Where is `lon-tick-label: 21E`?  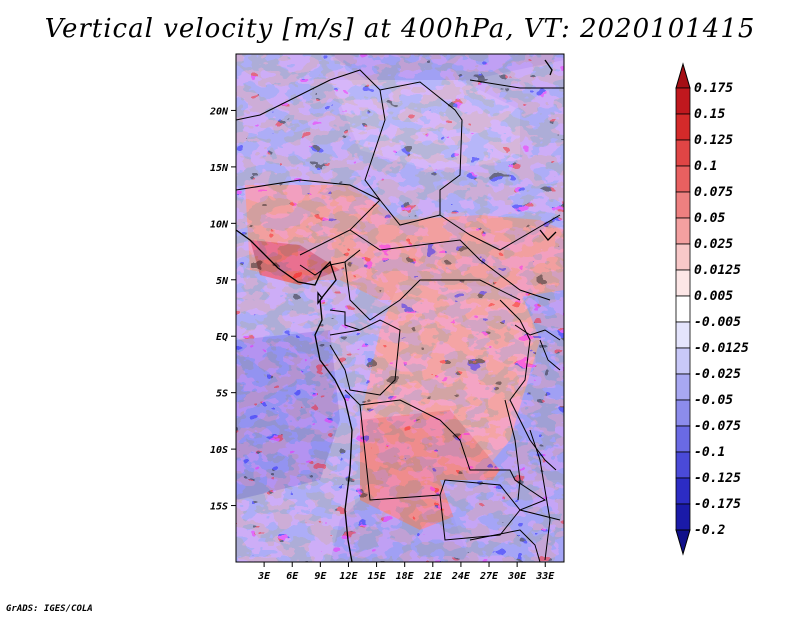 lon-tick-label: 21E is located at coordinates (433, 576).